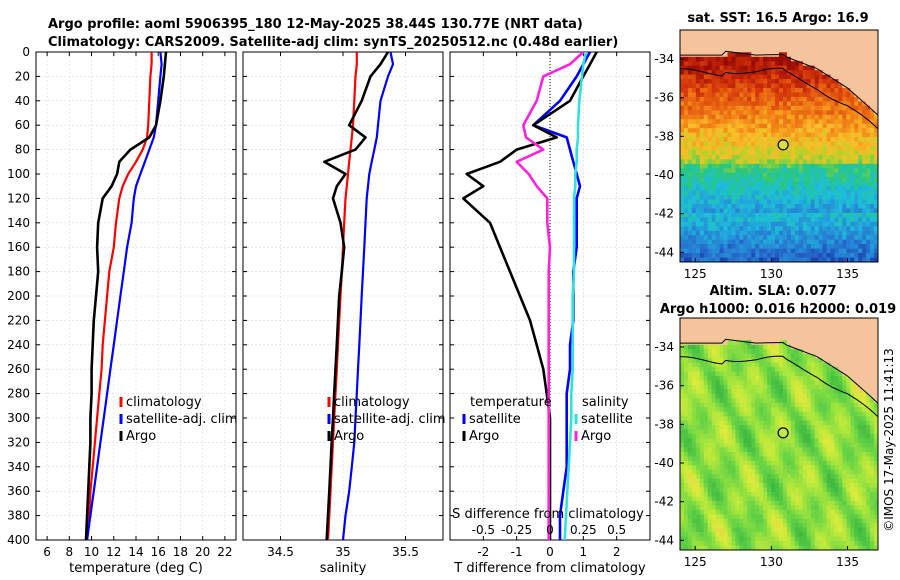 The height and width of the screenshot is (580, 900). What do you see at coordinates (118, 296) in the screenshot?
I see `series-line-climatology` at bounding box center [118, 296].